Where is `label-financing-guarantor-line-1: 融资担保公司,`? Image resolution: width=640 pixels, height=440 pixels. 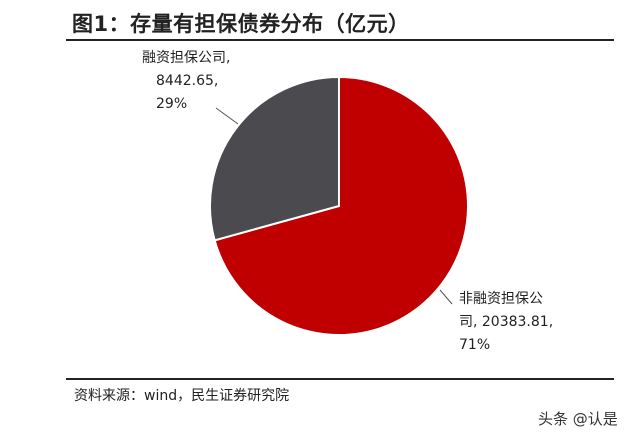 label-financing-guarantor-line-1: 融资担保公司, is located at coordinates (186, 58).